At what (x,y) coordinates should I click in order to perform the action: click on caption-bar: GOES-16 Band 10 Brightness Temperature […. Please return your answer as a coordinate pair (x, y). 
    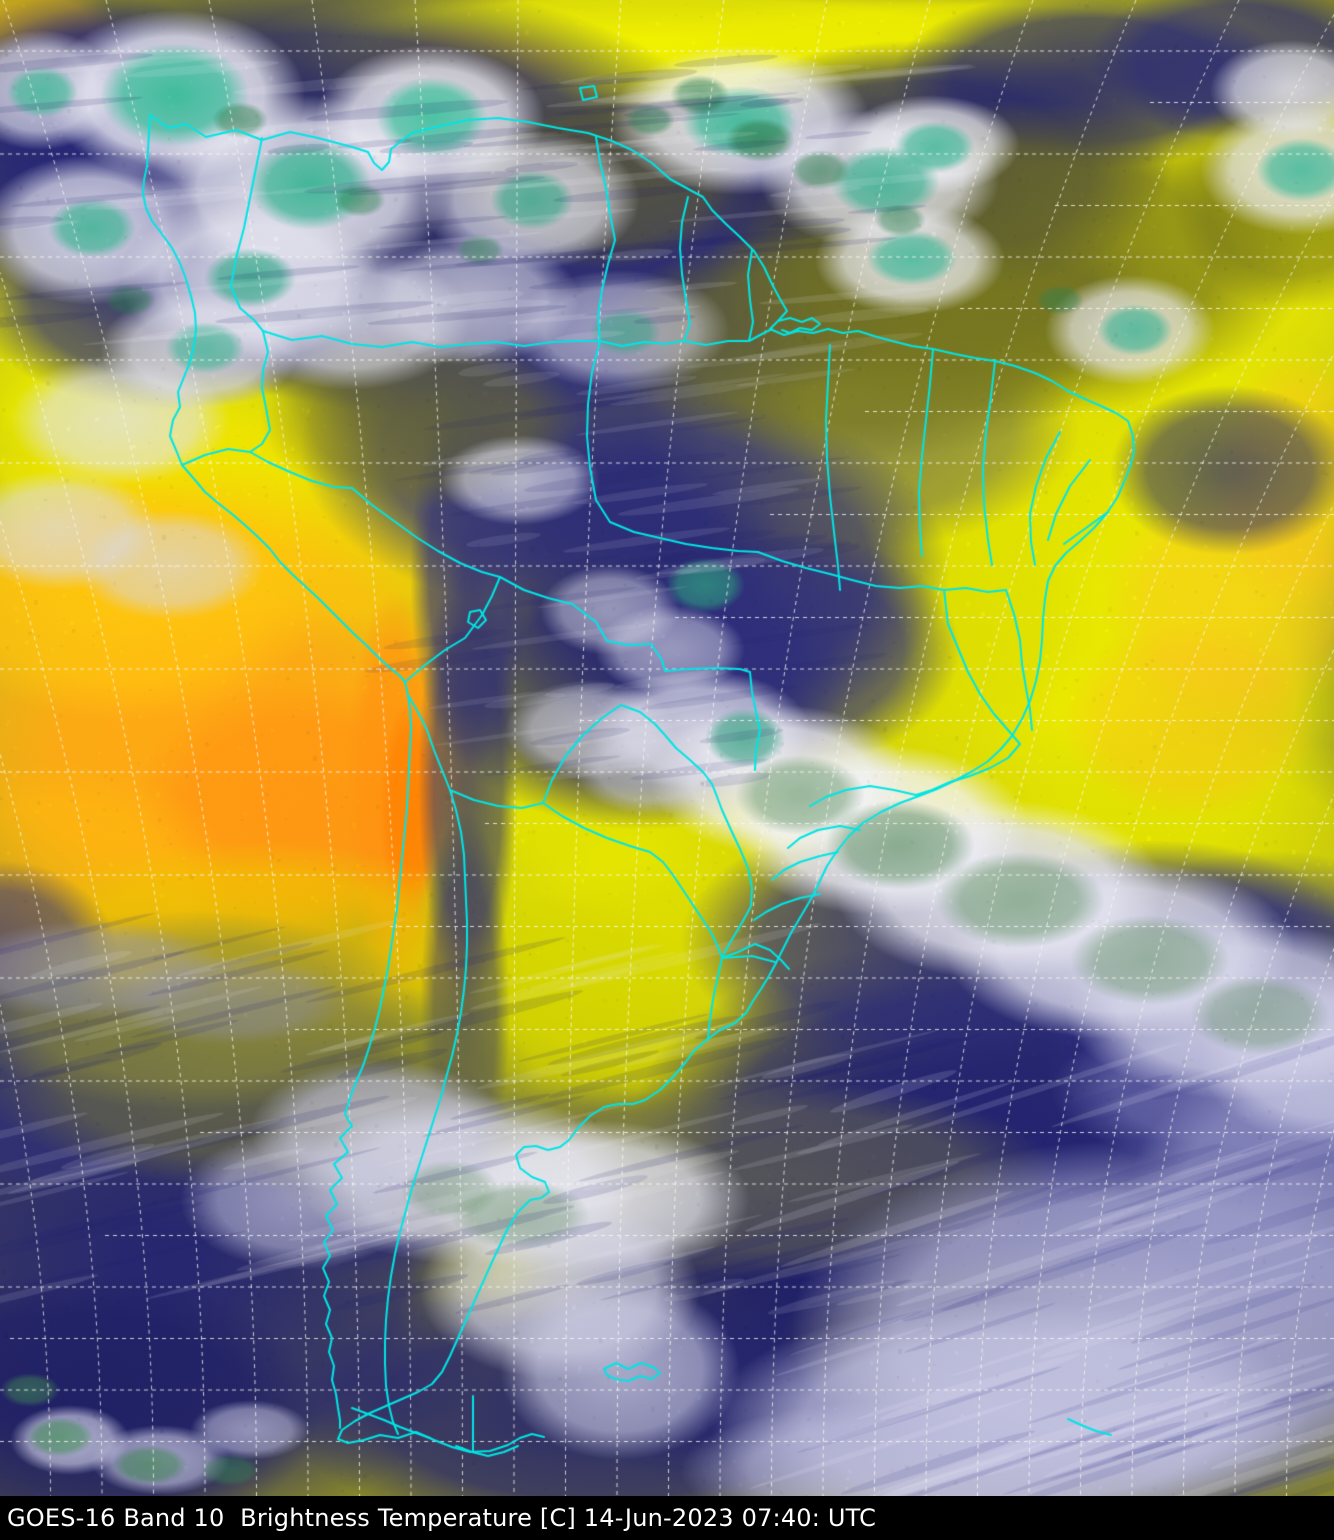
    Looking at the image, I should click on (667, 1518).